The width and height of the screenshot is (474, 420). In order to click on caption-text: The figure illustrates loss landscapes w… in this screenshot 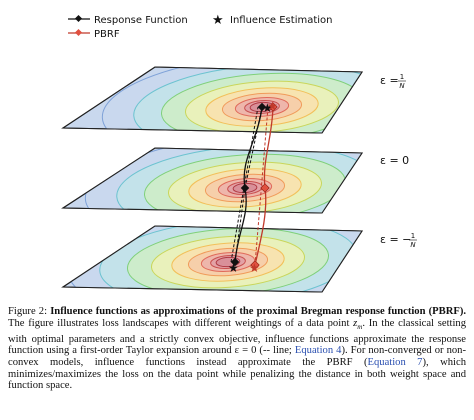, I will do `click(179, 323)`.